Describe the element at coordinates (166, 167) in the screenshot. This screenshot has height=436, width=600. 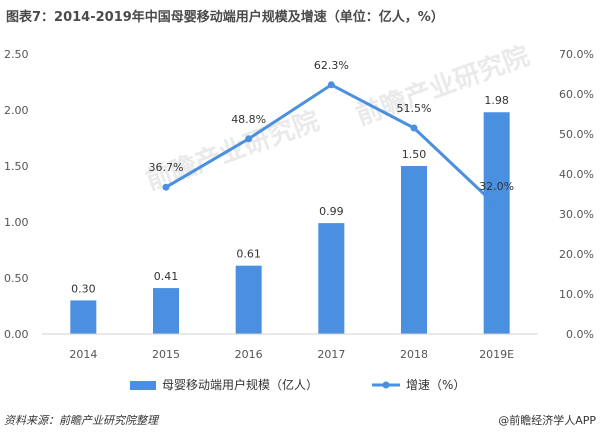
I see `growth-value-label: 36.7%` at that location.